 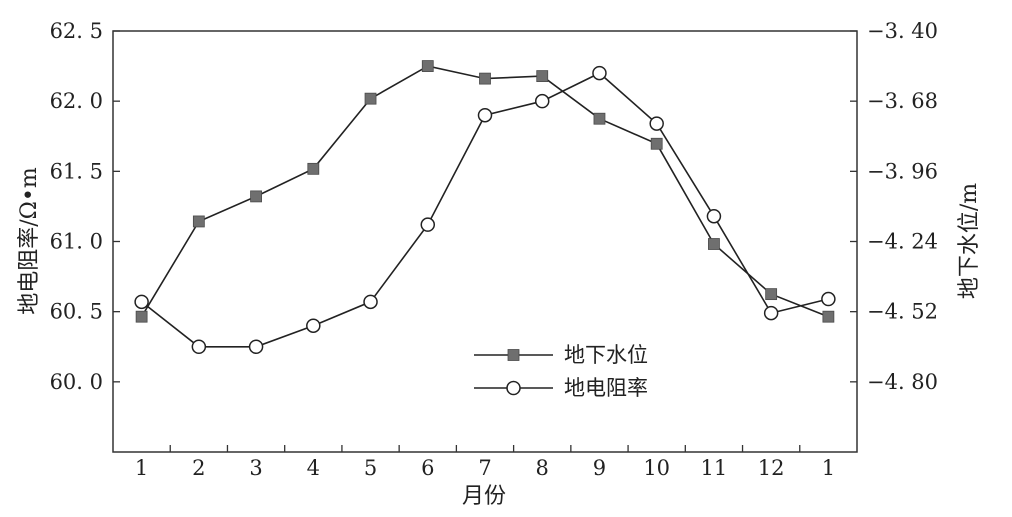 What do you see at coordinates (902, 312) in the screenshot?
I see `right-tick-label: −4. 52` at bounding box center [902, 312].